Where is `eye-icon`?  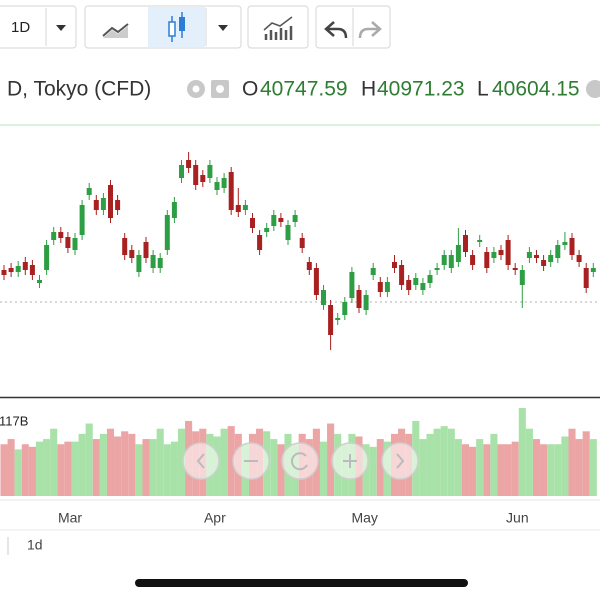
eye-icon is located at coordinates (196, 89).